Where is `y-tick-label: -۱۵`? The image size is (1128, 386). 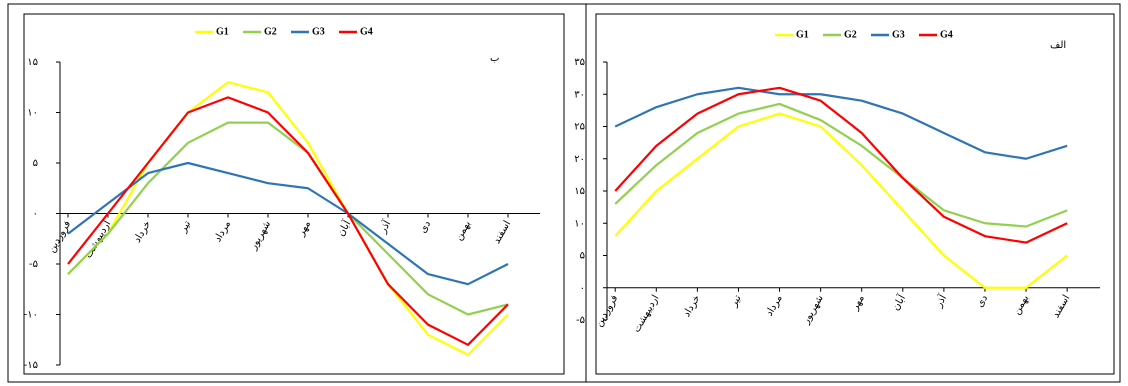
y-tick-label: -۱۵ is located at coordinates (31, 365).